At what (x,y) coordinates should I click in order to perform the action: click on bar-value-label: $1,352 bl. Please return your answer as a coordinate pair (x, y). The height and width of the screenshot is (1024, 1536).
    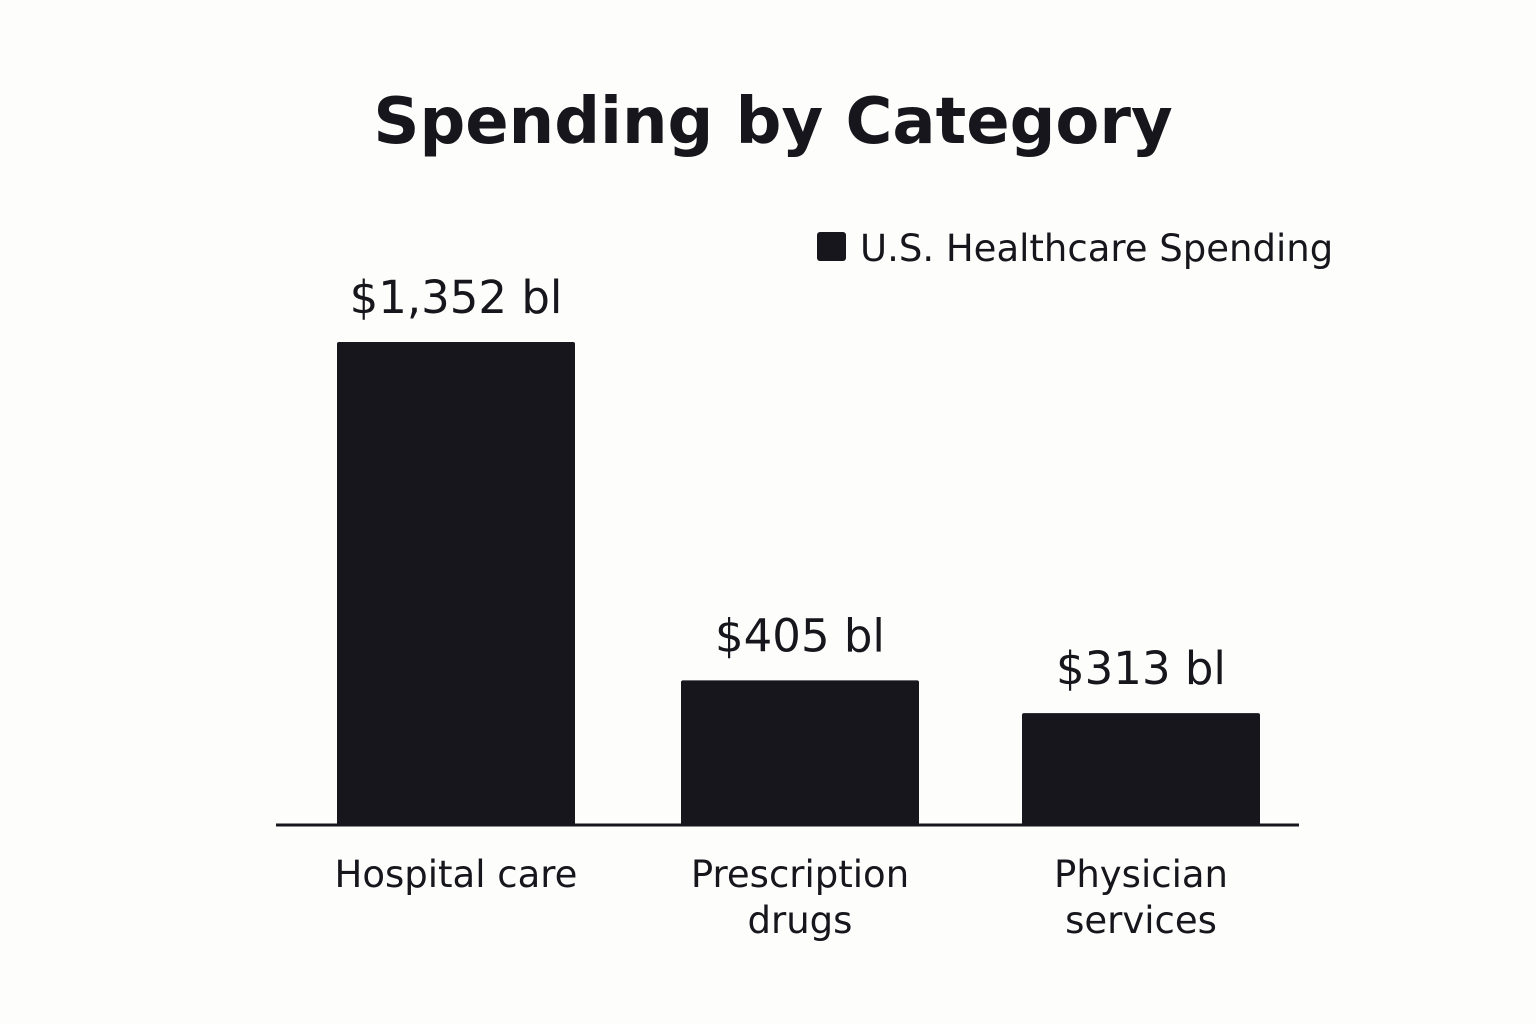
    Looking at the image, I should click on (456, 297).